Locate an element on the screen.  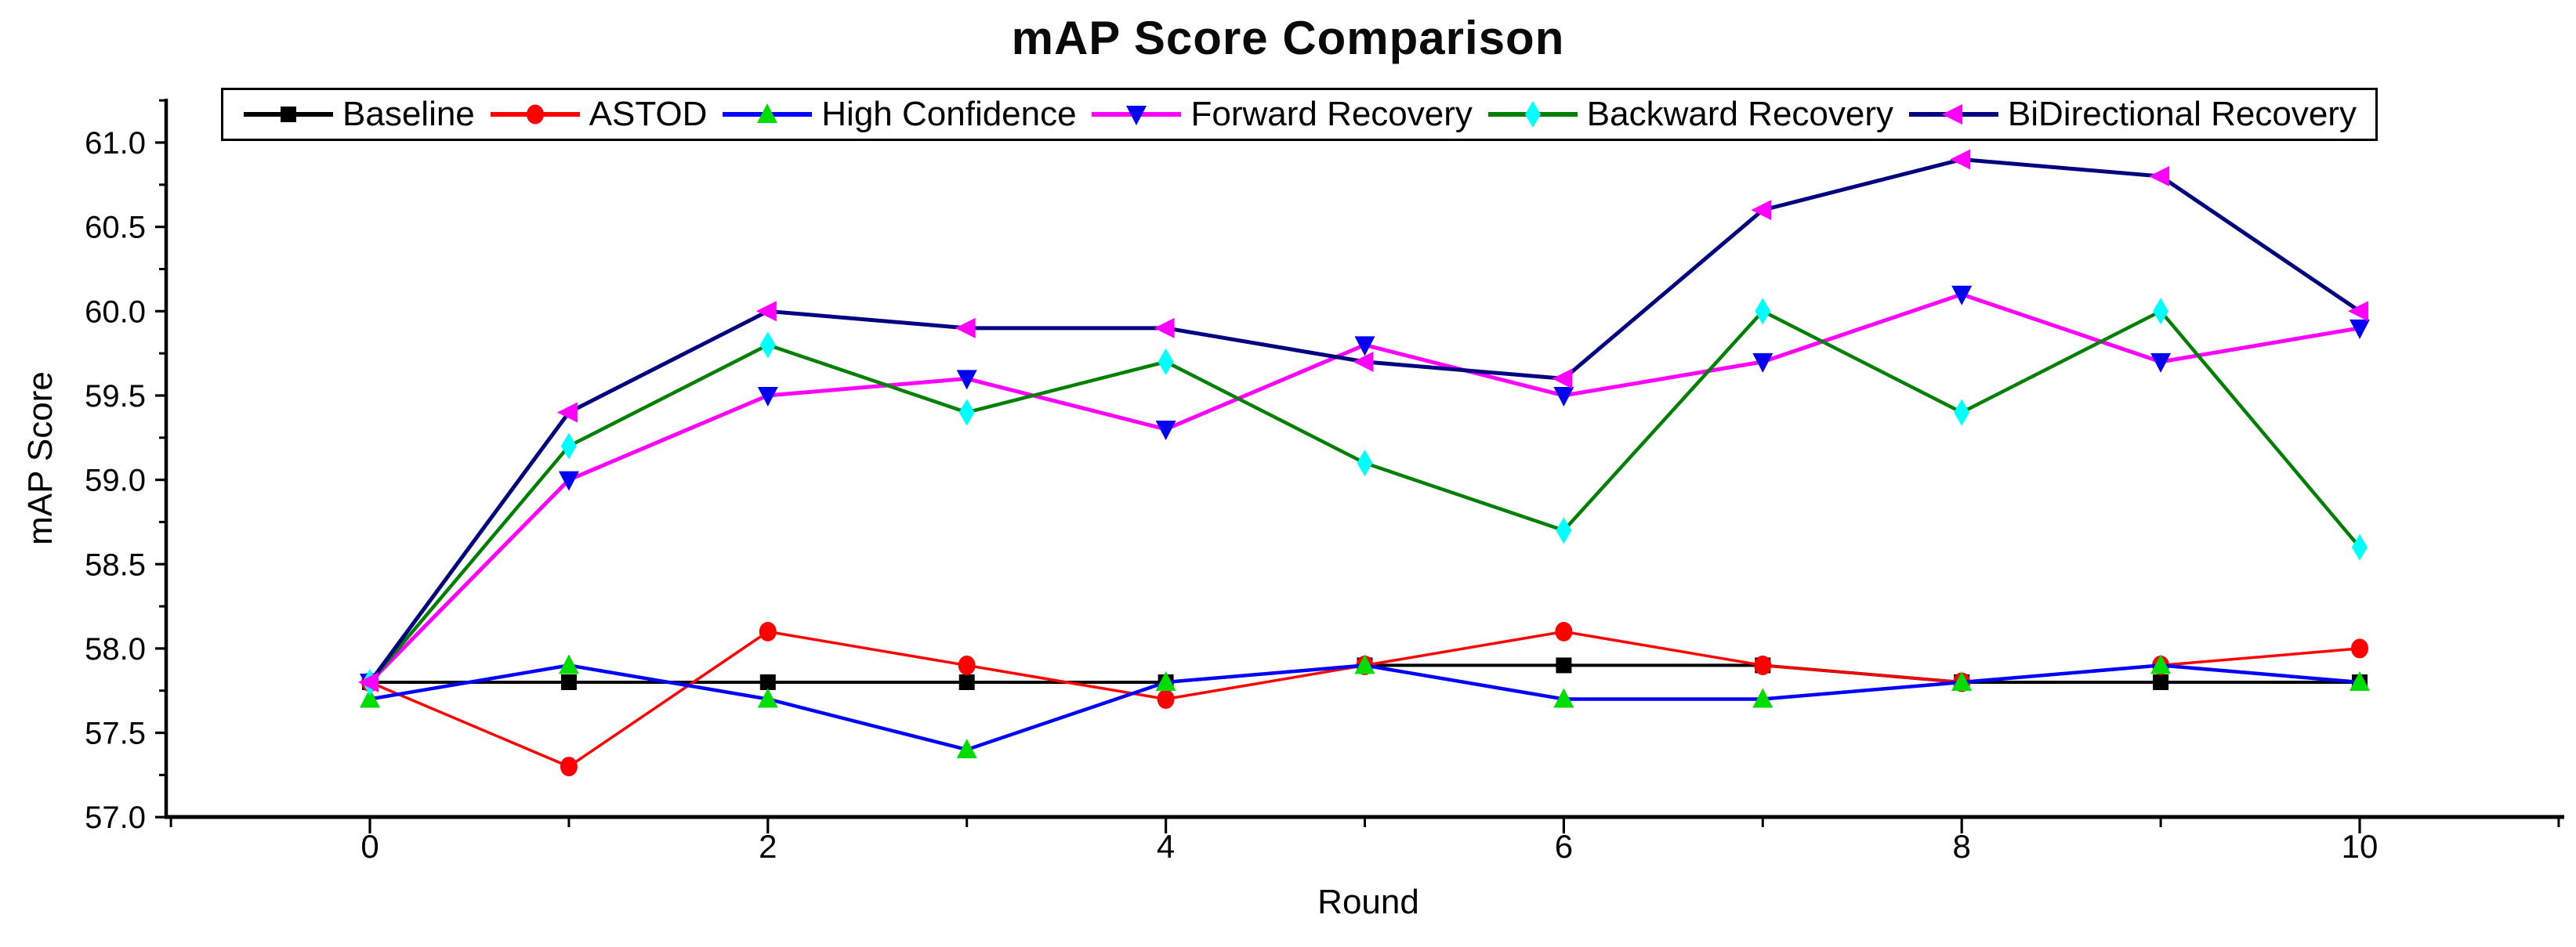
legend-item-forward-recovery: Forward Recovery is located at coordinates (1281, 114).